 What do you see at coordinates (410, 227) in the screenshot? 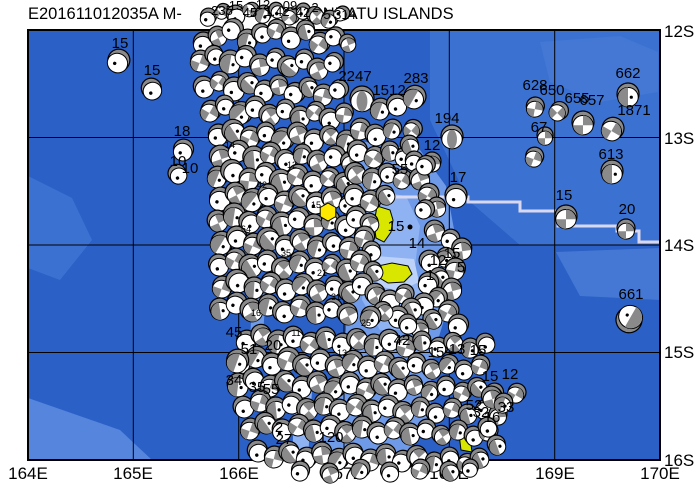
I see `point-marker` at bounding box center [410, 227].